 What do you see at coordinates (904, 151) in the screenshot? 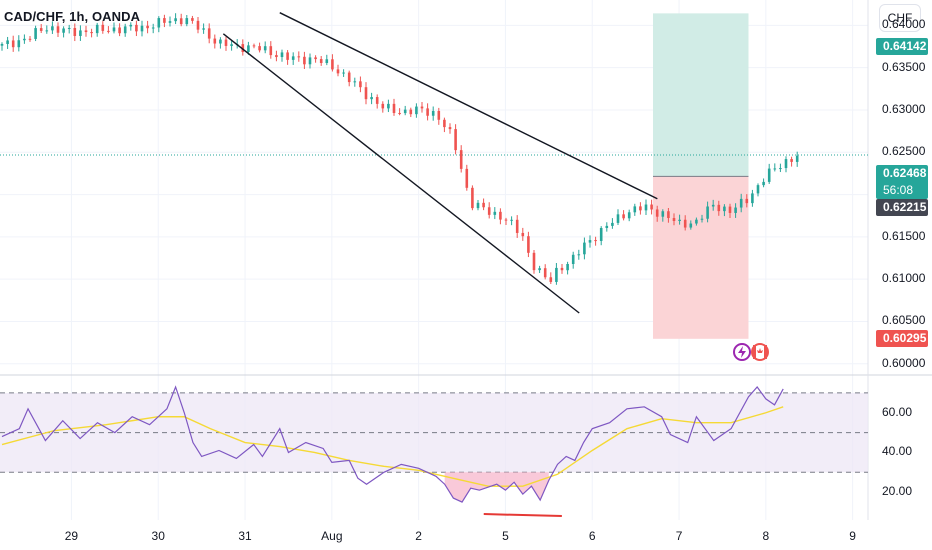
I see `price-tick-label: 0.62500` at bounding box center [904, 151].